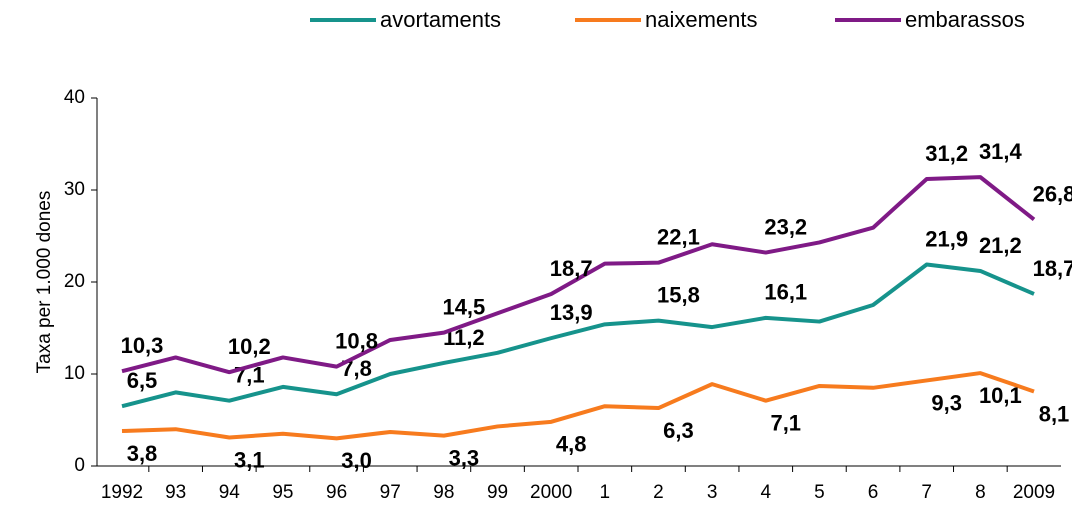 The image size is (1072, 515). I want to click on data-label: 8,1, so click(1054, 413).